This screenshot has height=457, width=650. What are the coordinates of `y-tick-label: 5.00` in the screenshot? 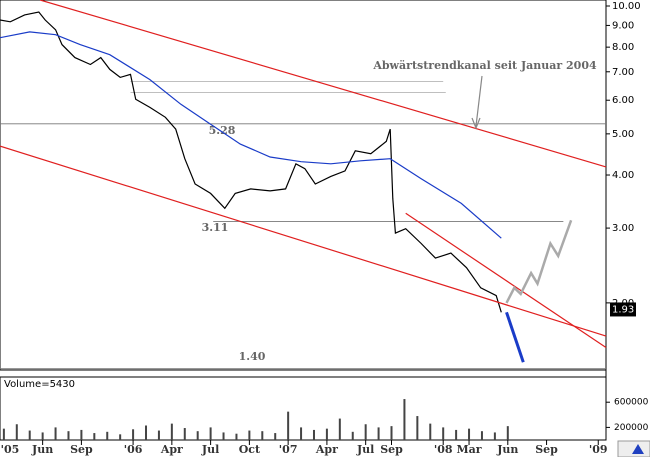 It's located at (623, 134).